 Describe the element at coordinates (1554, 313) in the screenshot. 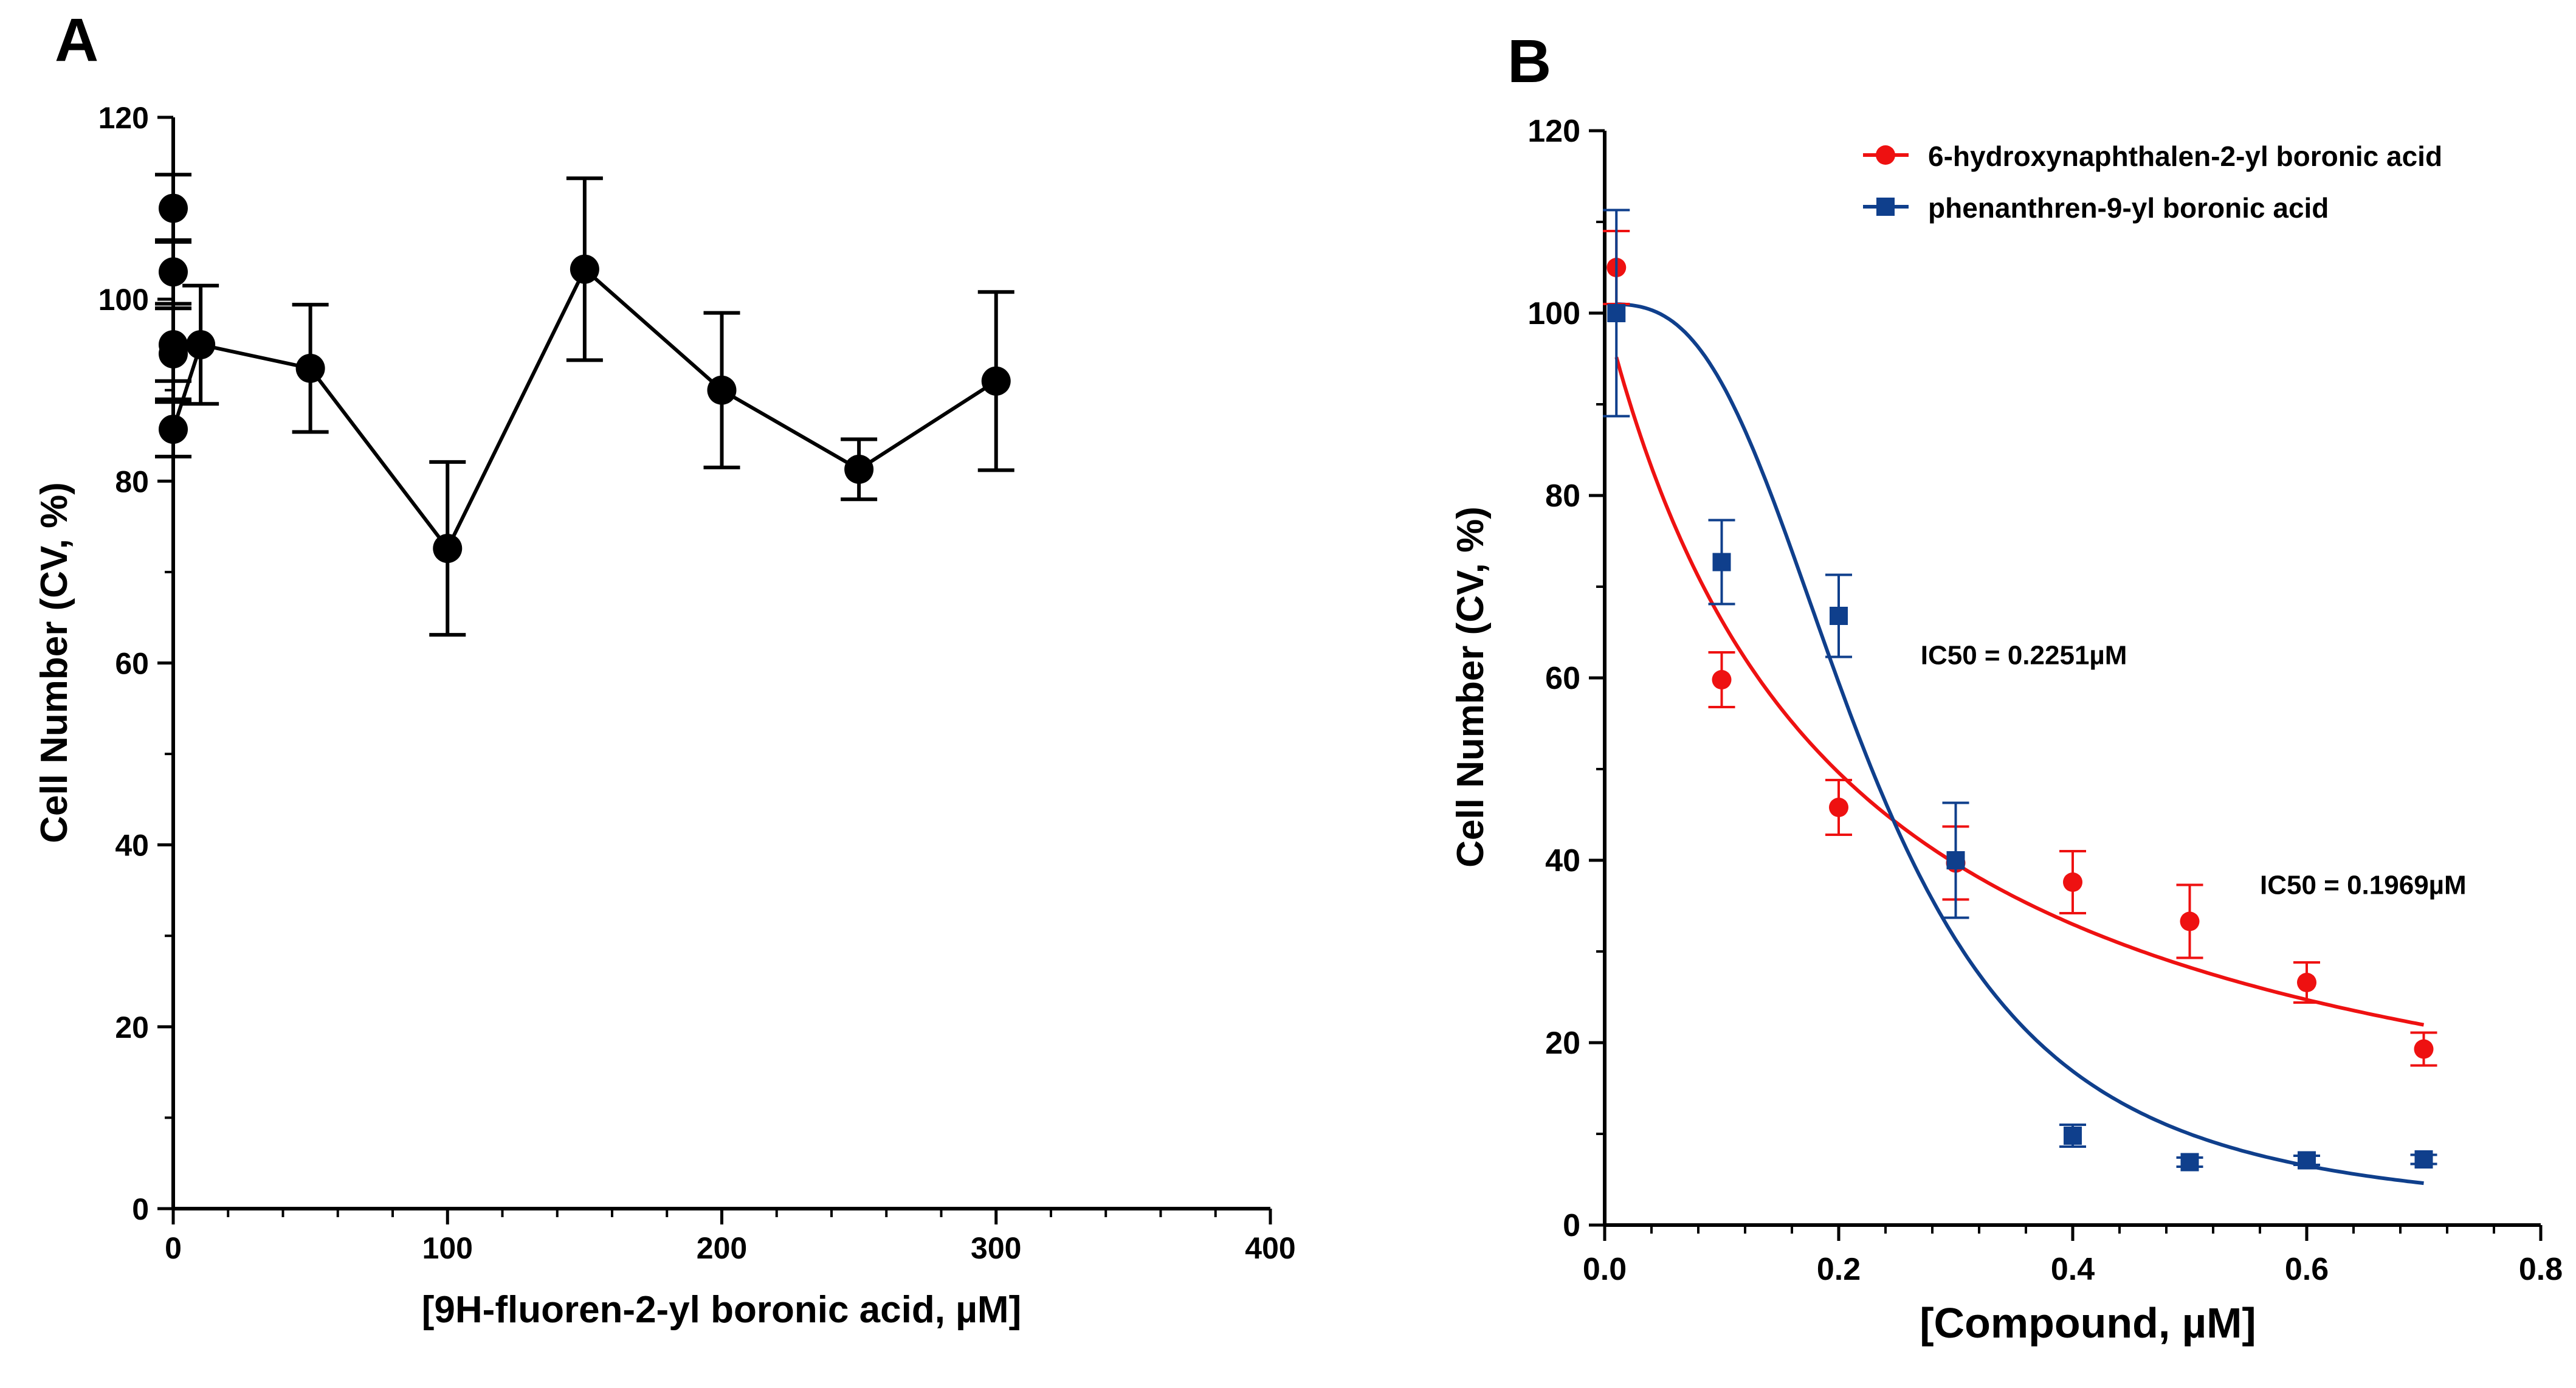

I see `chart-b-y-tick-label: 100` at that location.